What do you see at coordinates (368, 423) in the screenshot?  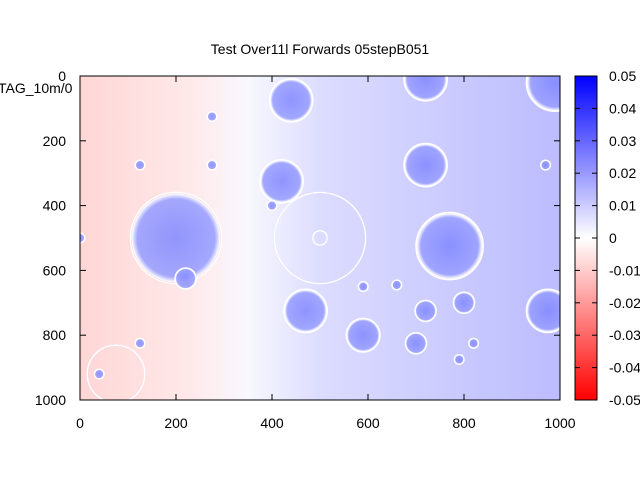 I see `x-tick-label: 600` at bounding box center [368, 423].